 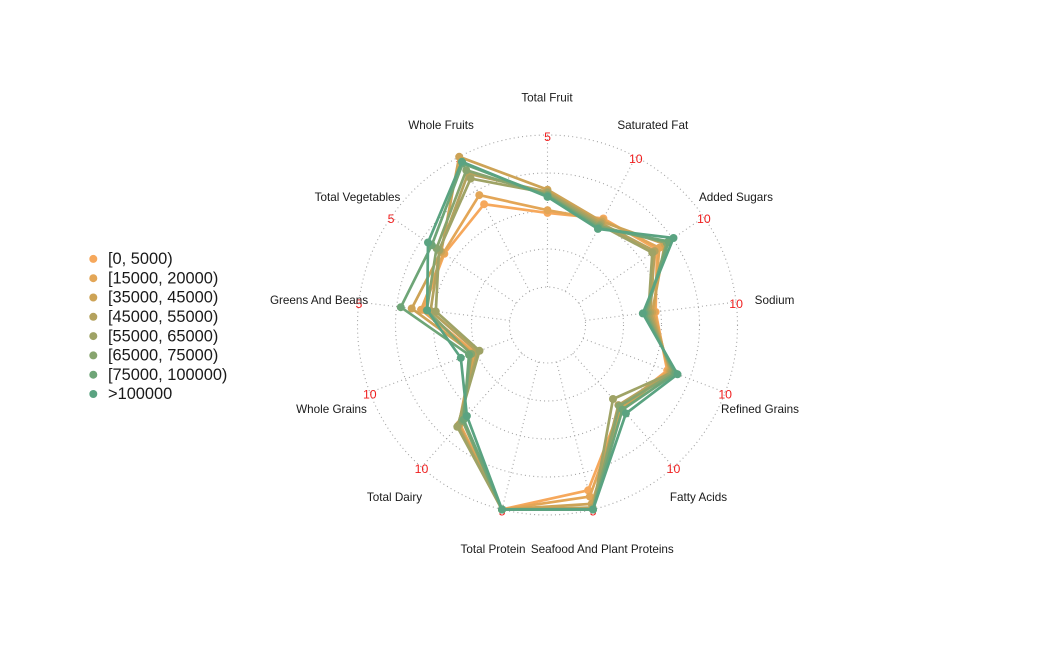 I want to click on svg-text: [0, 5000), so click(x=140, y=259).